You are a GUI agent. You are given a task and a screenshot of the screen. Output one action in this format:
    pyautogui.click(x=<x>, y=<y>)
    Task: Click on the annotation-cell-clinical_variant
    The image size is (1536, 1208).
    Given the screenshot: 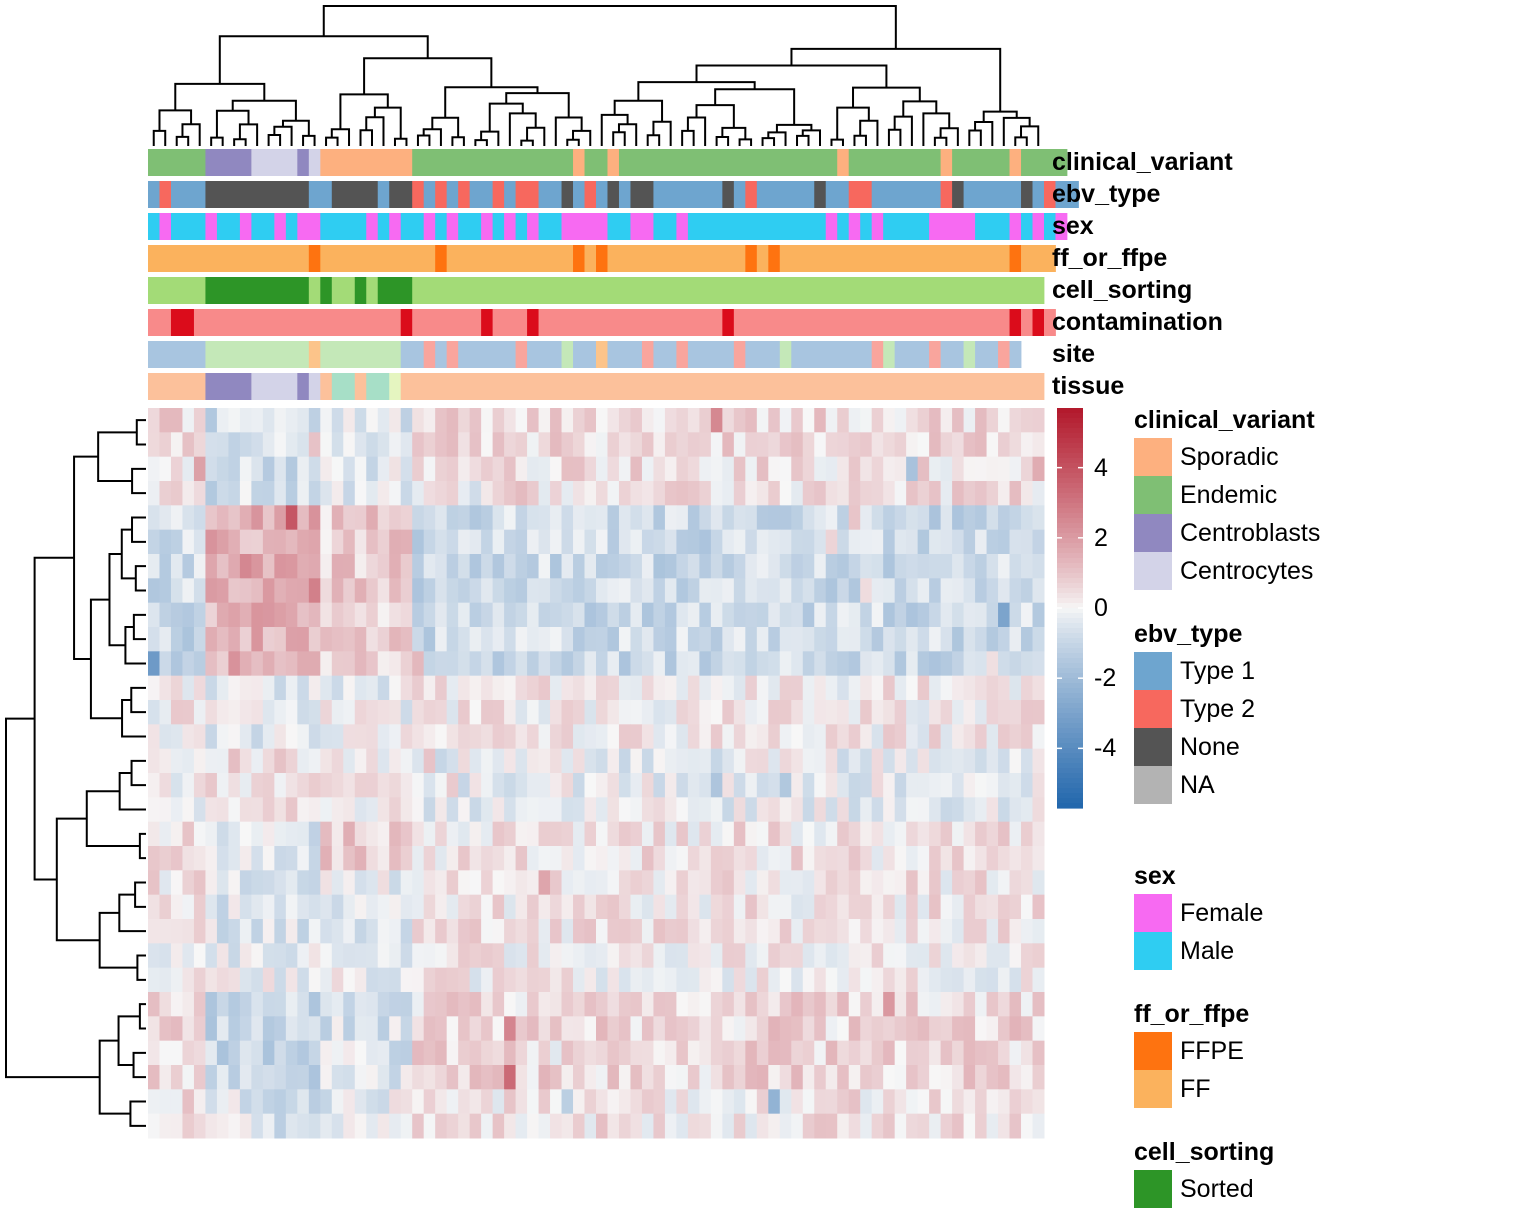 What is the action you would take?
    pyautogui.click(x=1015, y=162)
    